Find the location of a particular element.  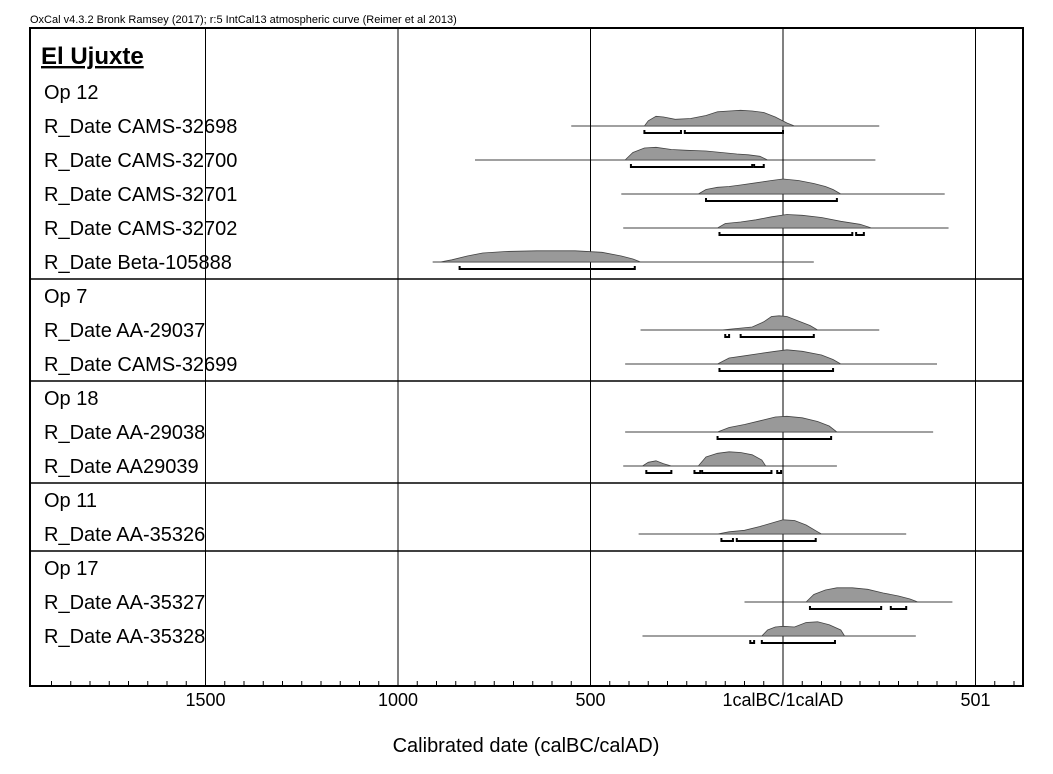

x-axis-label: Calibrated date (calBC/calAD) is located at coordinates (526, 746).